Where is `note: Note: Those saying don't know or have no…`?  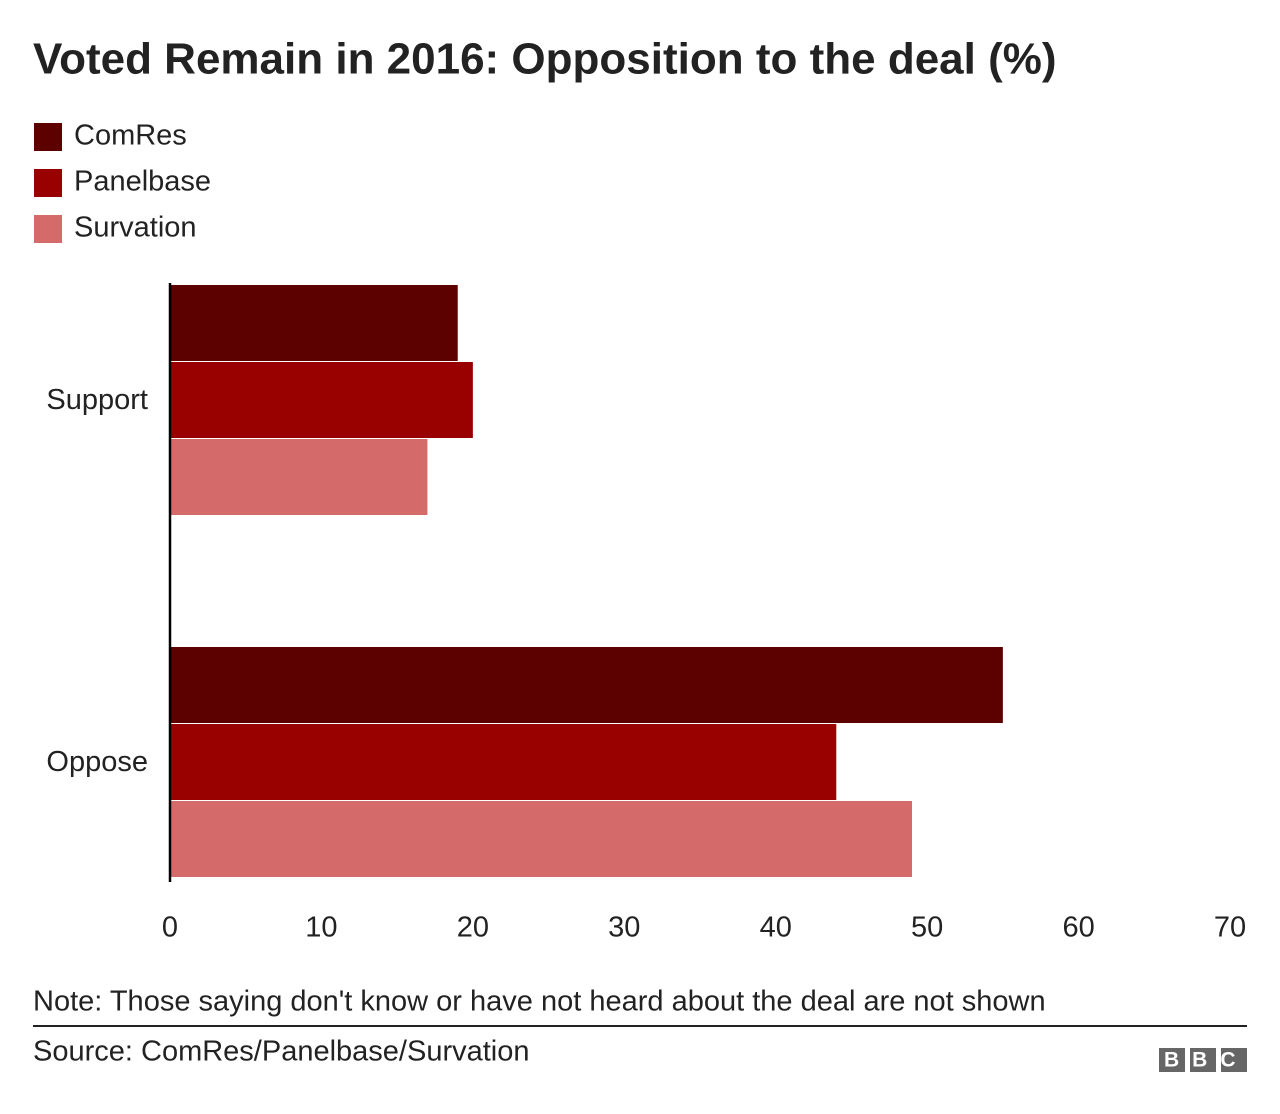
note: Note: Those saying don't know or have no… is located at coordinates (539, 1002).